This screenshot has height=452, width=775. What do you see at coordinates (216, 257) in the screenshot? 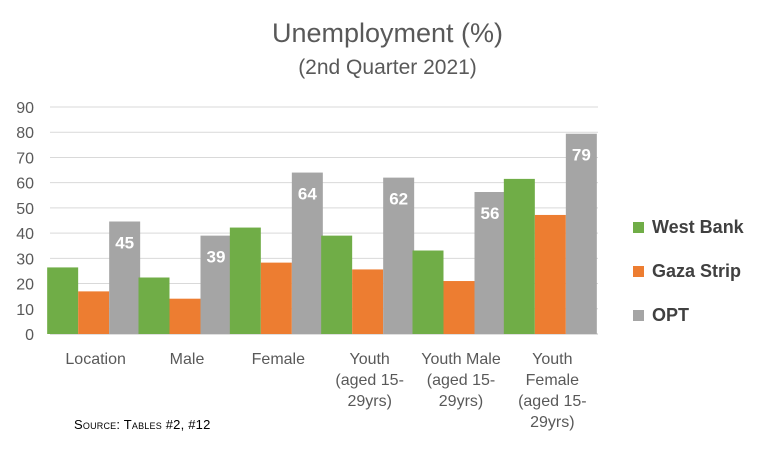
I see `data-label: 39` at bounding box center [216, 257].